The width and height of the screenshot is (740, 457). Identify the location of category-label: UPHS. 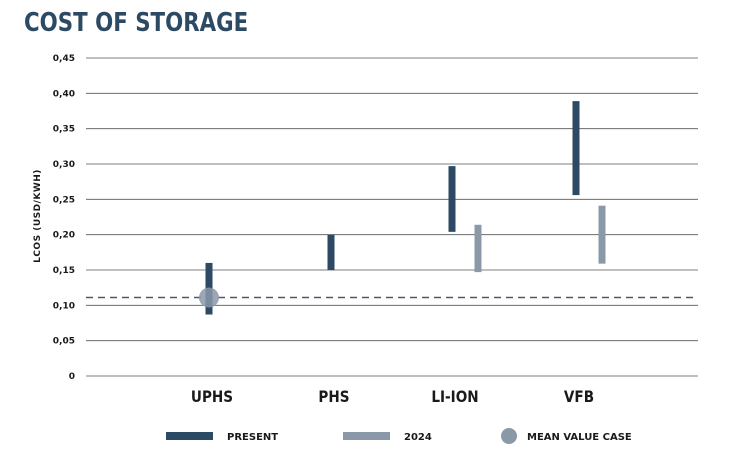
(212, 397).